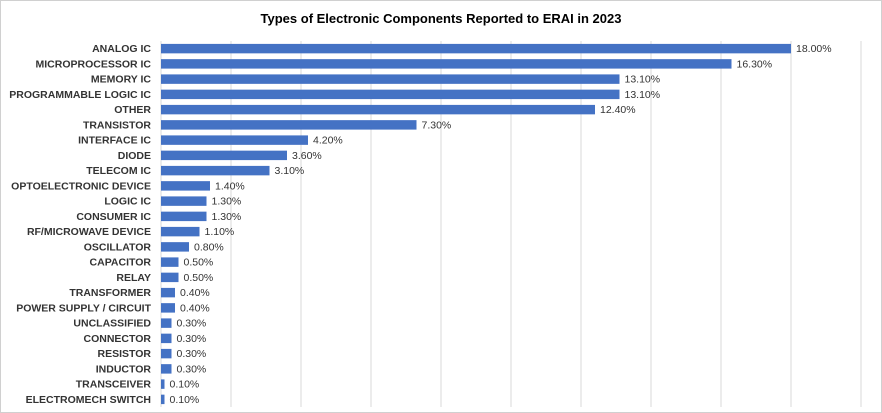 This screenshot has height=413, width=882. What do you see at coordinates (755, 64) in the screenshot?
I see `value-label: 16.30%` at bounding box center [755, 64].